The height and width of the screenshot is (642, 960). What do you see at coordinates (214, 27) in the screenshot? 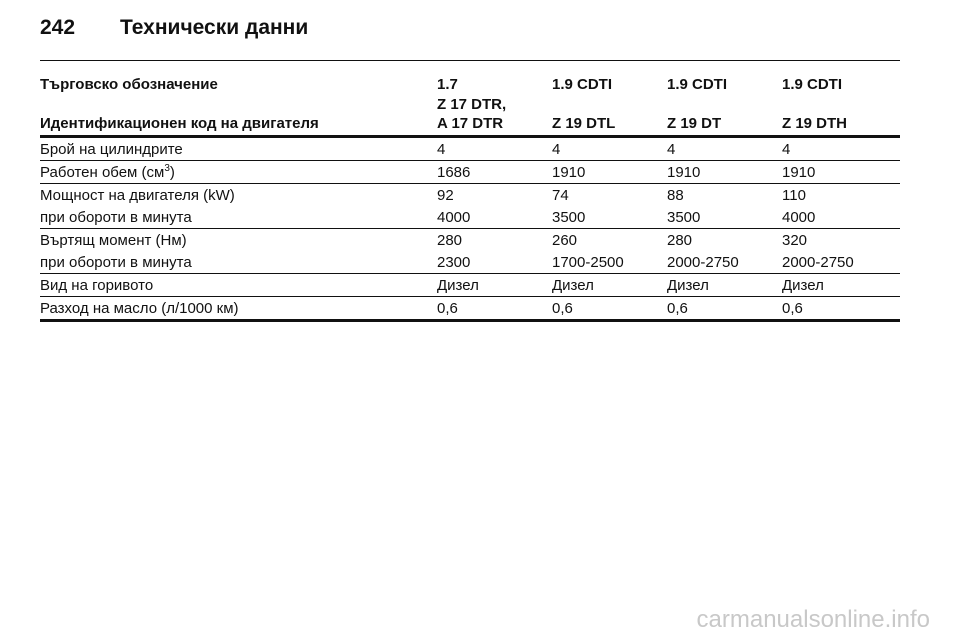
I see `page-title: Технически данни` at bounding box center [214, 27].